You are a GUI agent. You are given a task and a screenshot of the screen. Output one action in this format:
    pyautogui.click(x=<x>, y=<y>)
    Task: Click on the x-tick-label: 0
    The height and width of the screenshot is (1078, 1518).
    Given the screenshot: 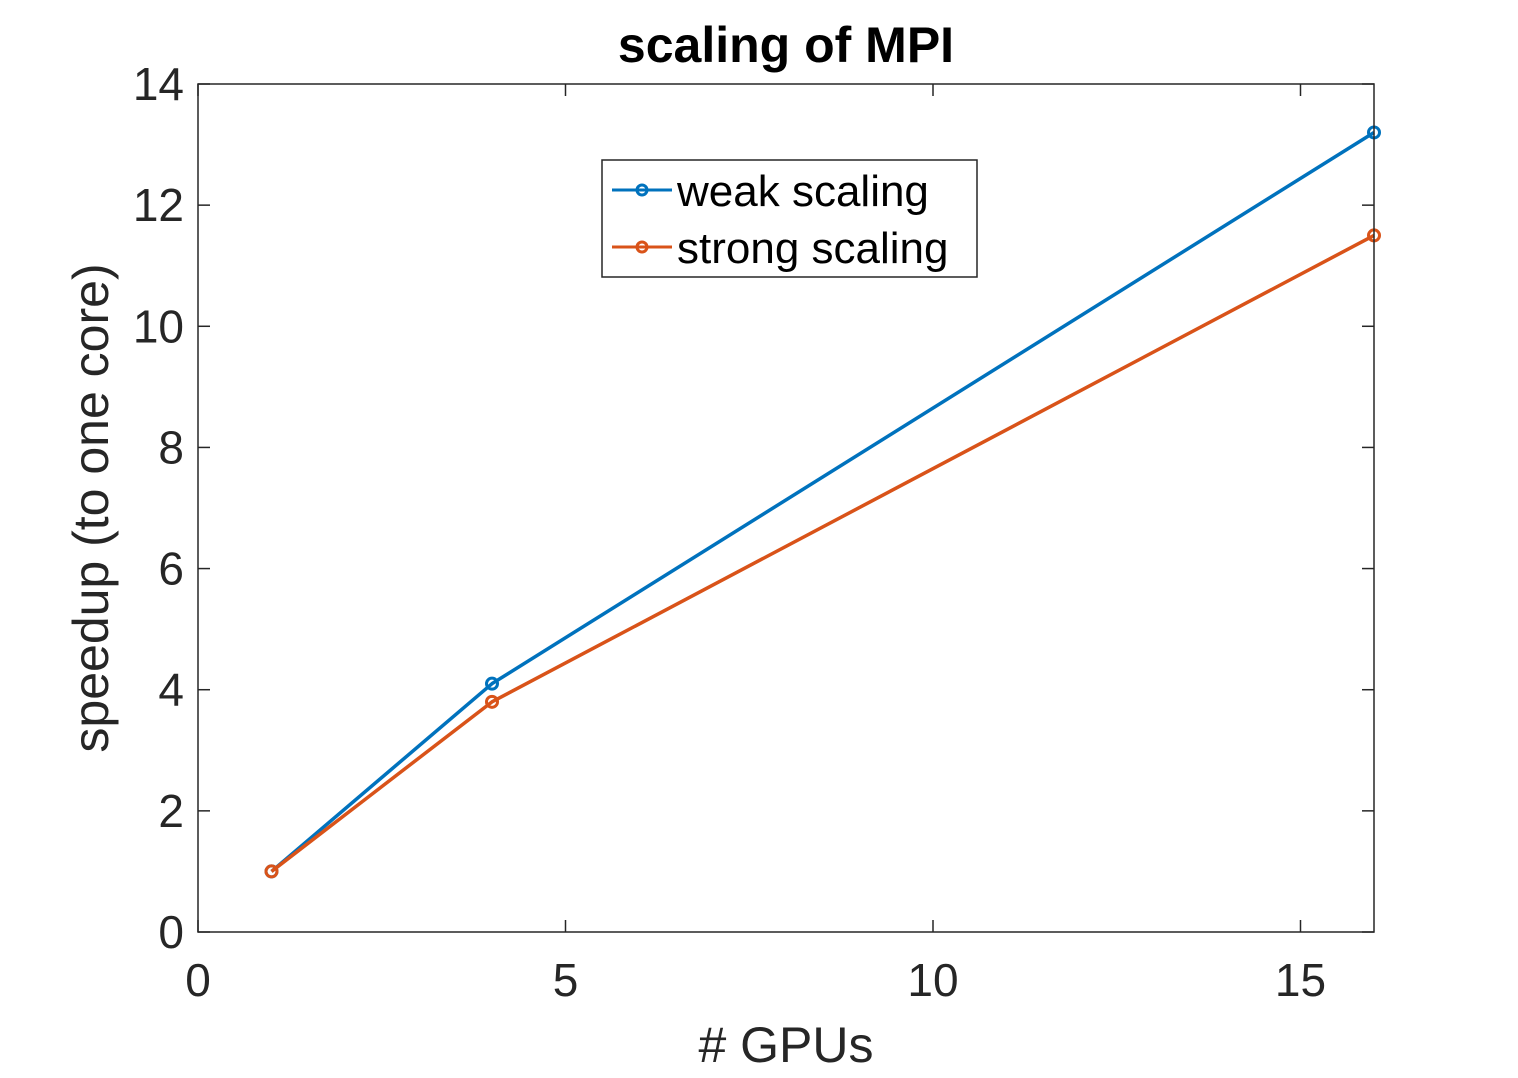 What is the action you would take?
    pyautogui.click(x=198, y=980)
    